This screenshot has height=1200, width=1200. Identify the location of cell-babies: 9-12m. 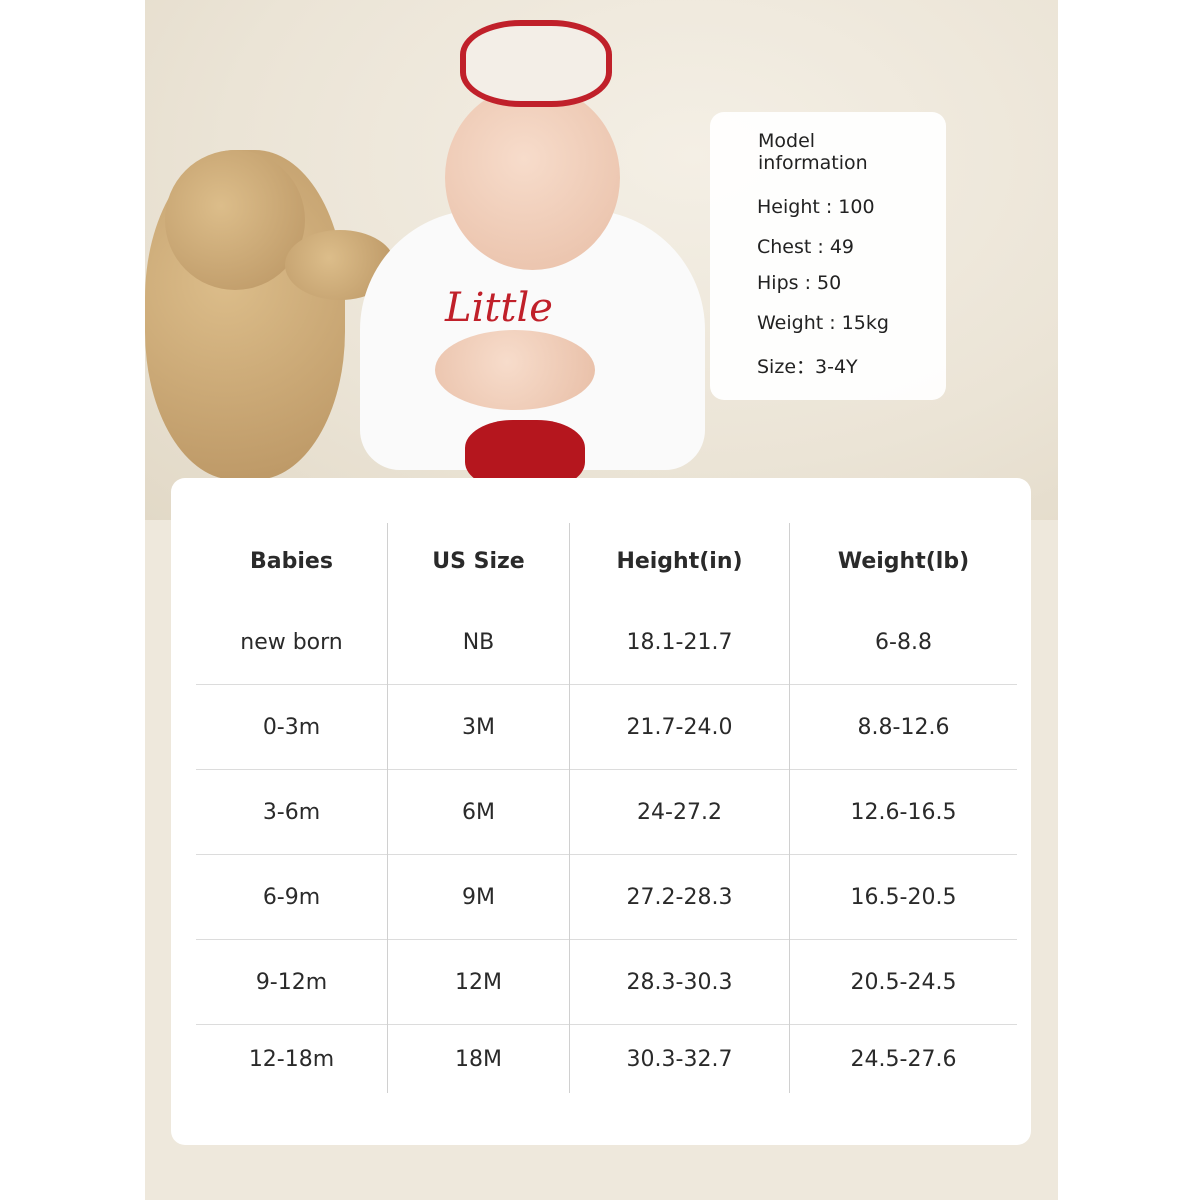
(292, 982).